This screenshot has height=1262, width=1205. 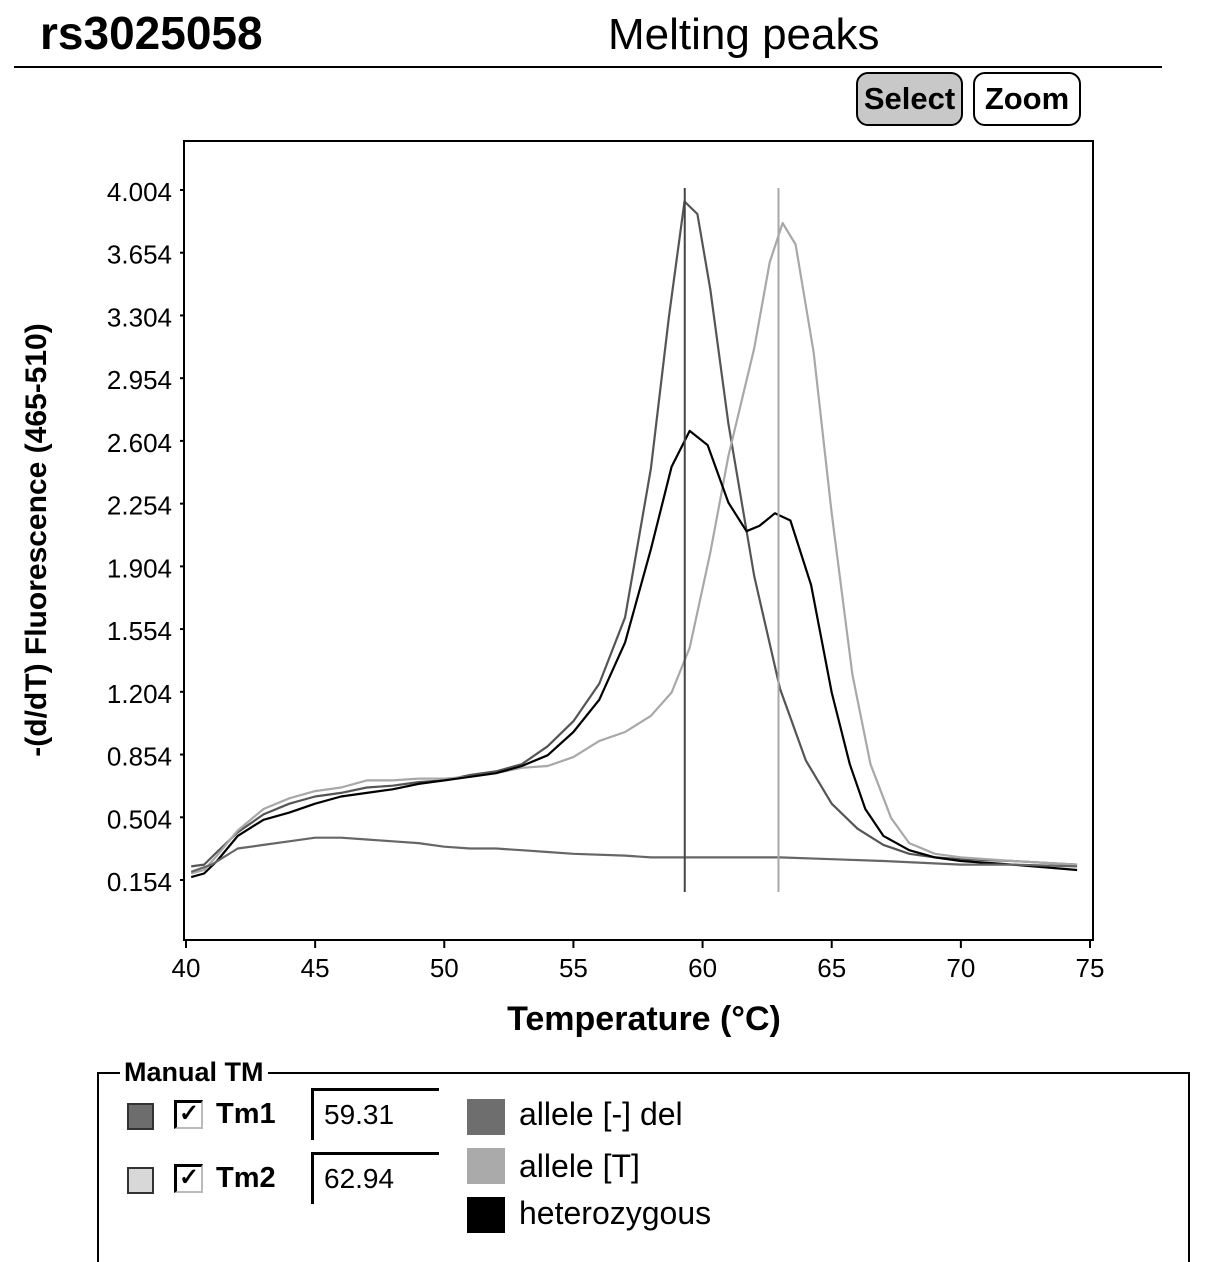 I want to click on legend-swatch-del, so click(x=486, y=1117).